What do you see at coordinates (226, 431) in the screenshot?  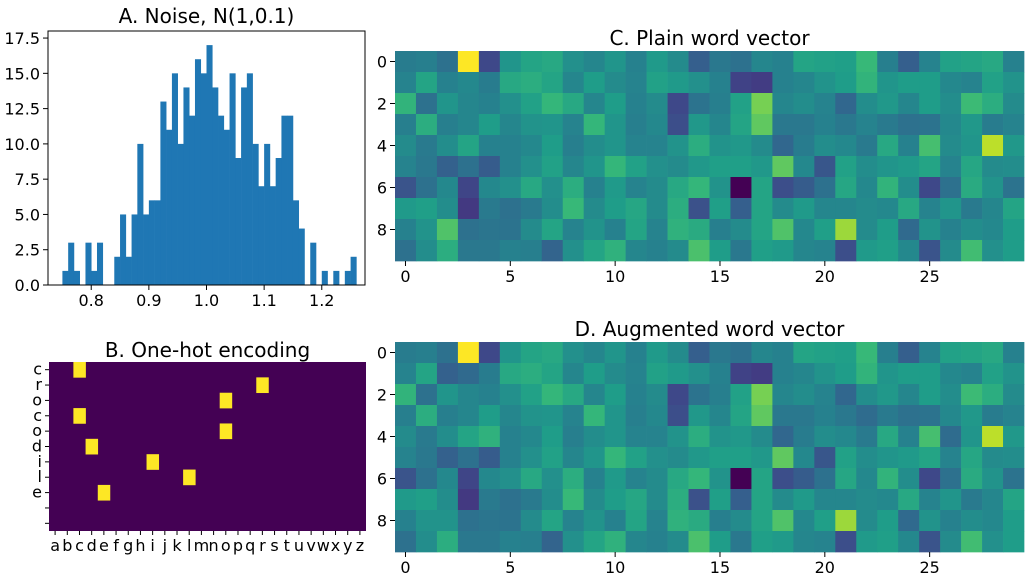 I see `one-hot-cell` at bounding box center [226, 431].